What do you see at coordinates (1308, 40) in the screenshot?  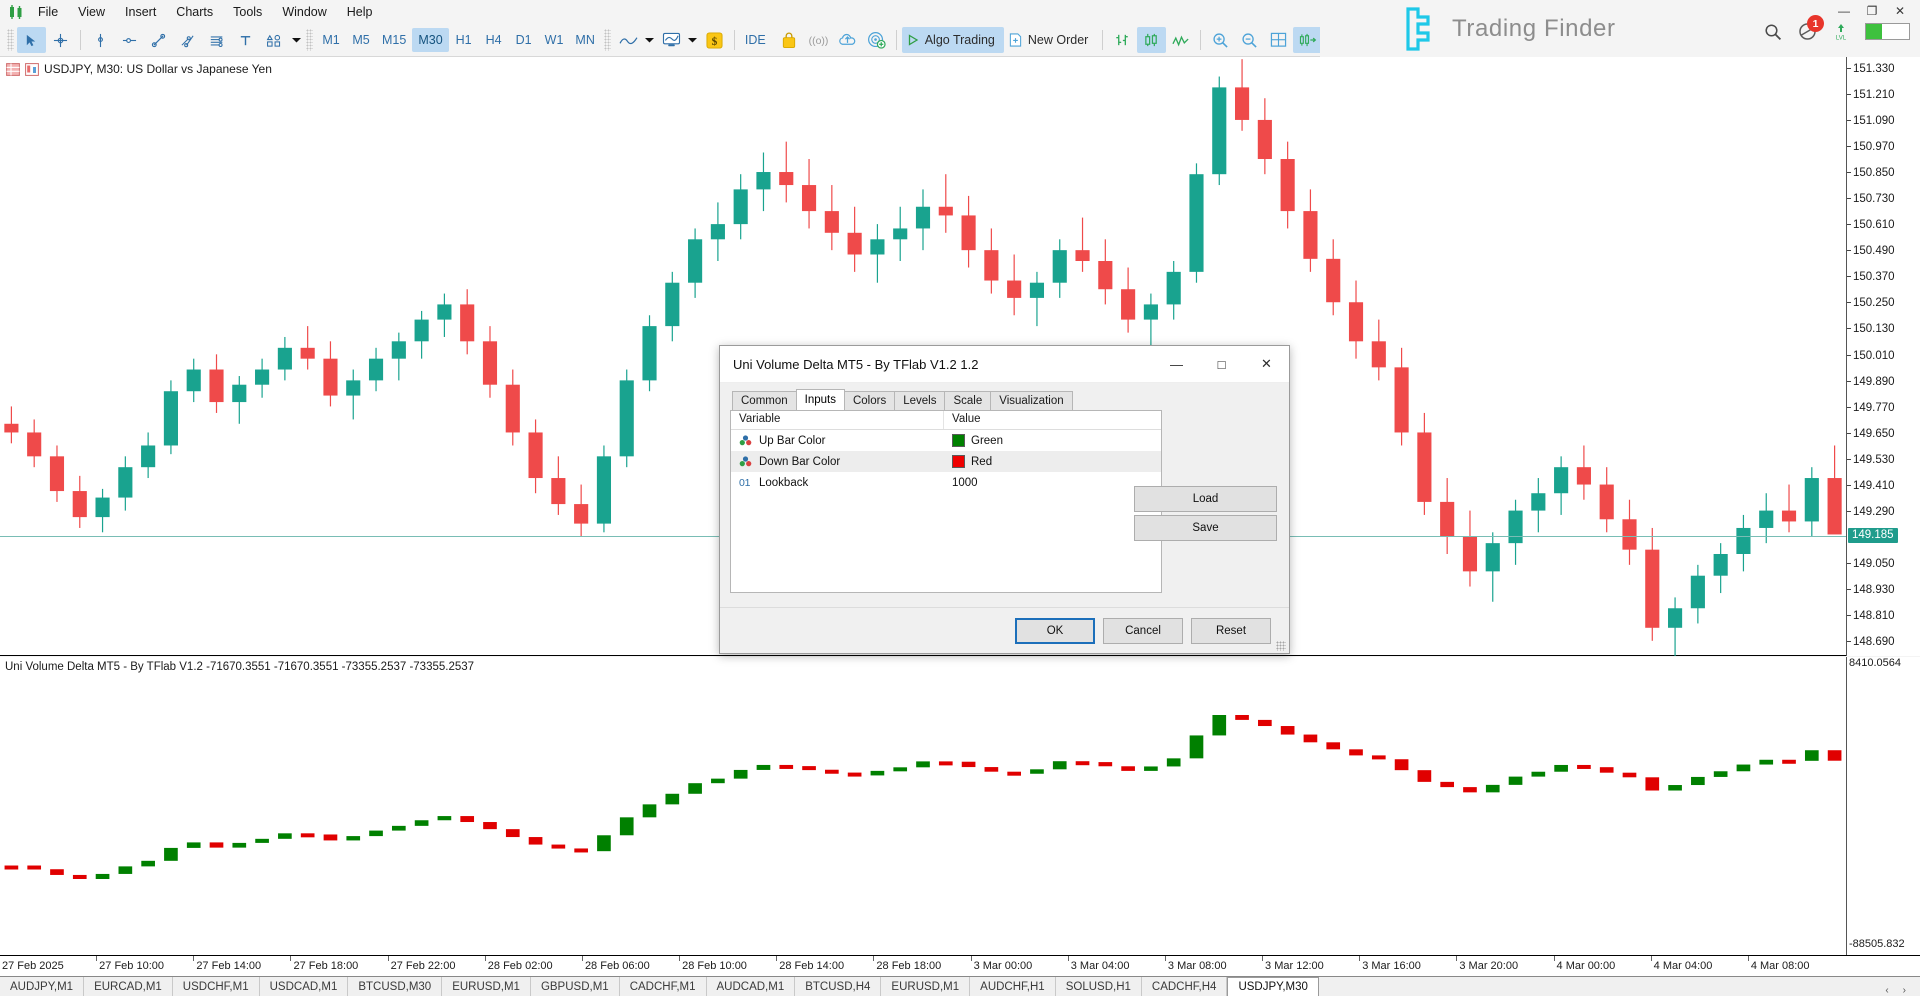 I see `auto-scroll-icon` at bounding box center [1308, 40].